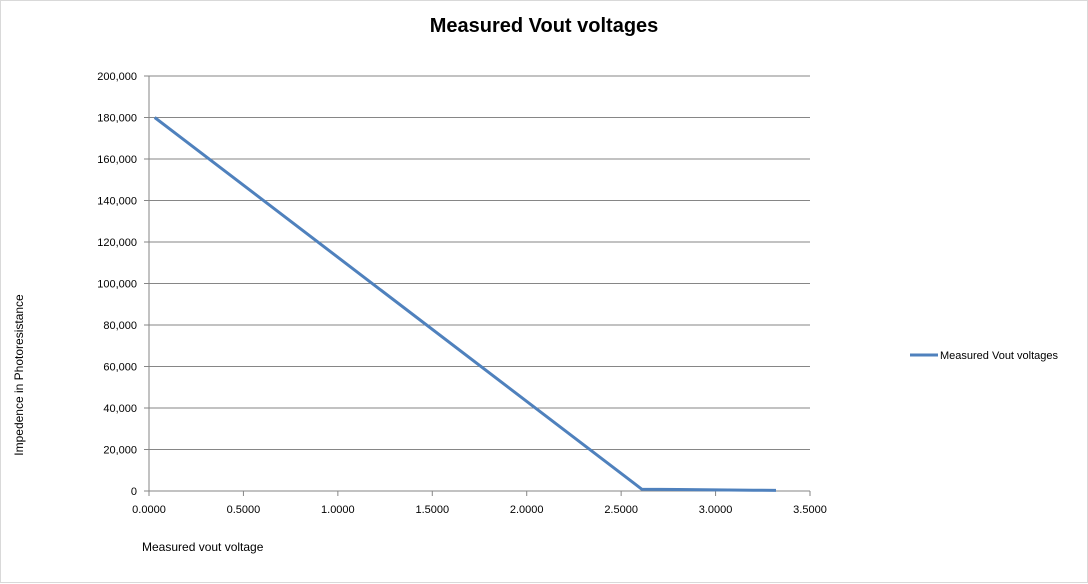  Describe the element at coordinates (19, 375) in the screenshot. I see `y-axis-label: Impedence in Photoresistance` at that location.